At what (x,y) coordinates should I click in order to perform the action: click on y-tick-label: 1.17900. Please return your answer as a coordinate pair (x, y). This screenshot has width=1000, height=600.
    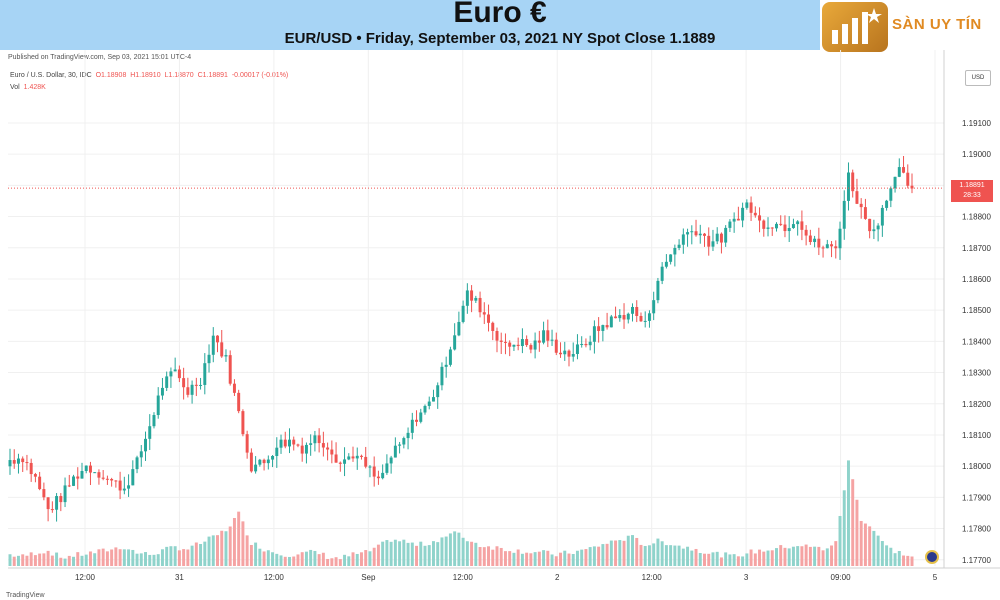
    Looking at the image, I should click on (976, 497).